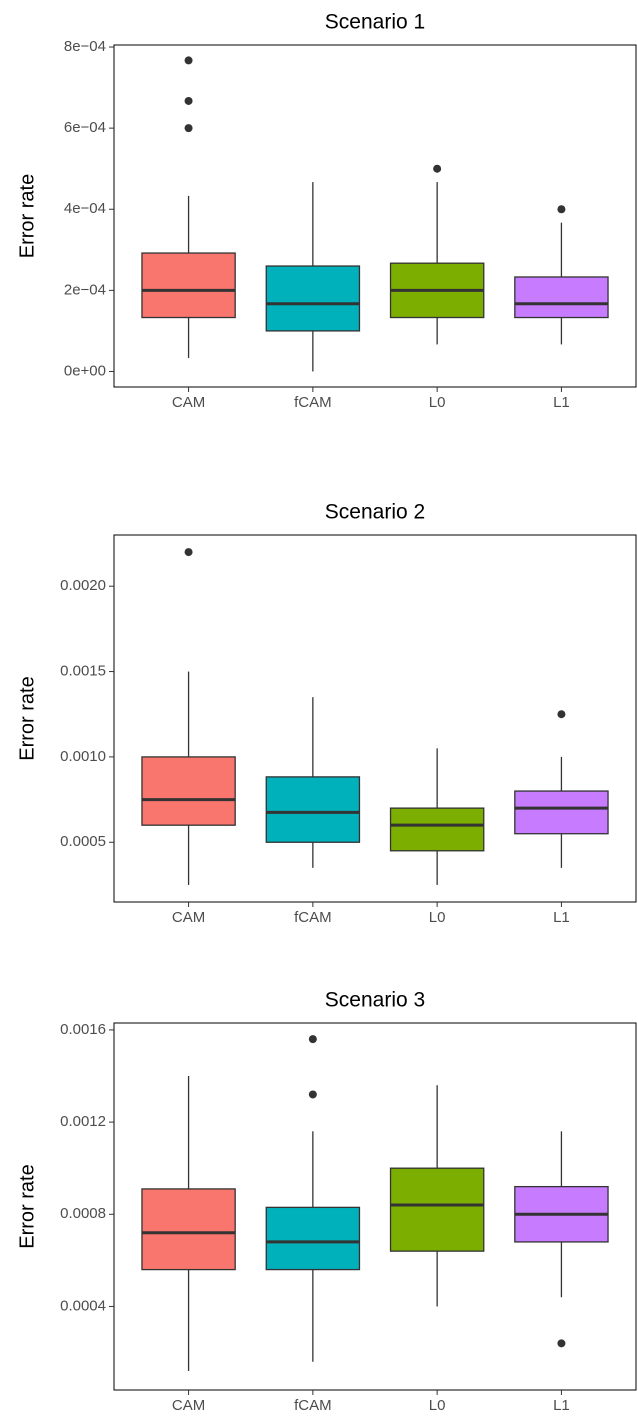 The image size is (638, 1419). What do you see at coordinates (375, 22) in the screenshot?
I see `chart-title: Scenario 1` at bounding box center [375, 22].